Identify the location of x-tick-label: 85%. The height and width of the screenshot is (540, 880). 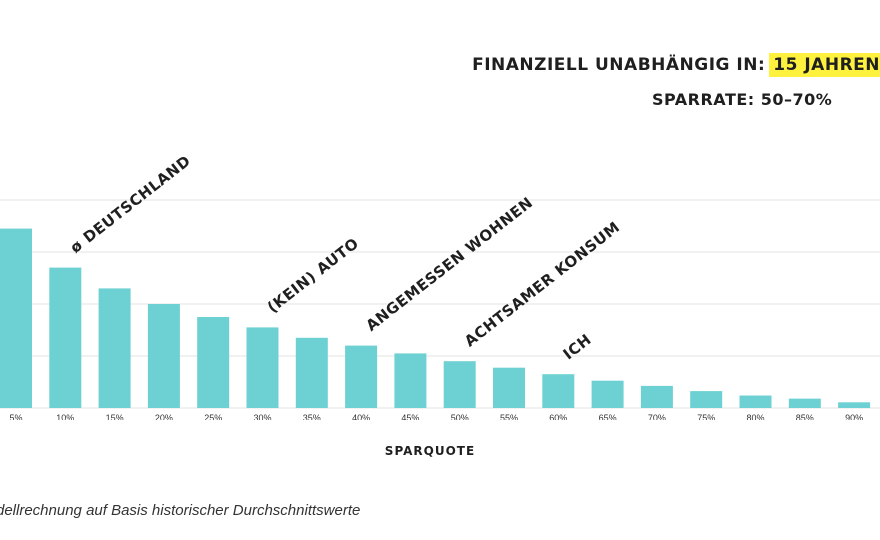
(805, 416).